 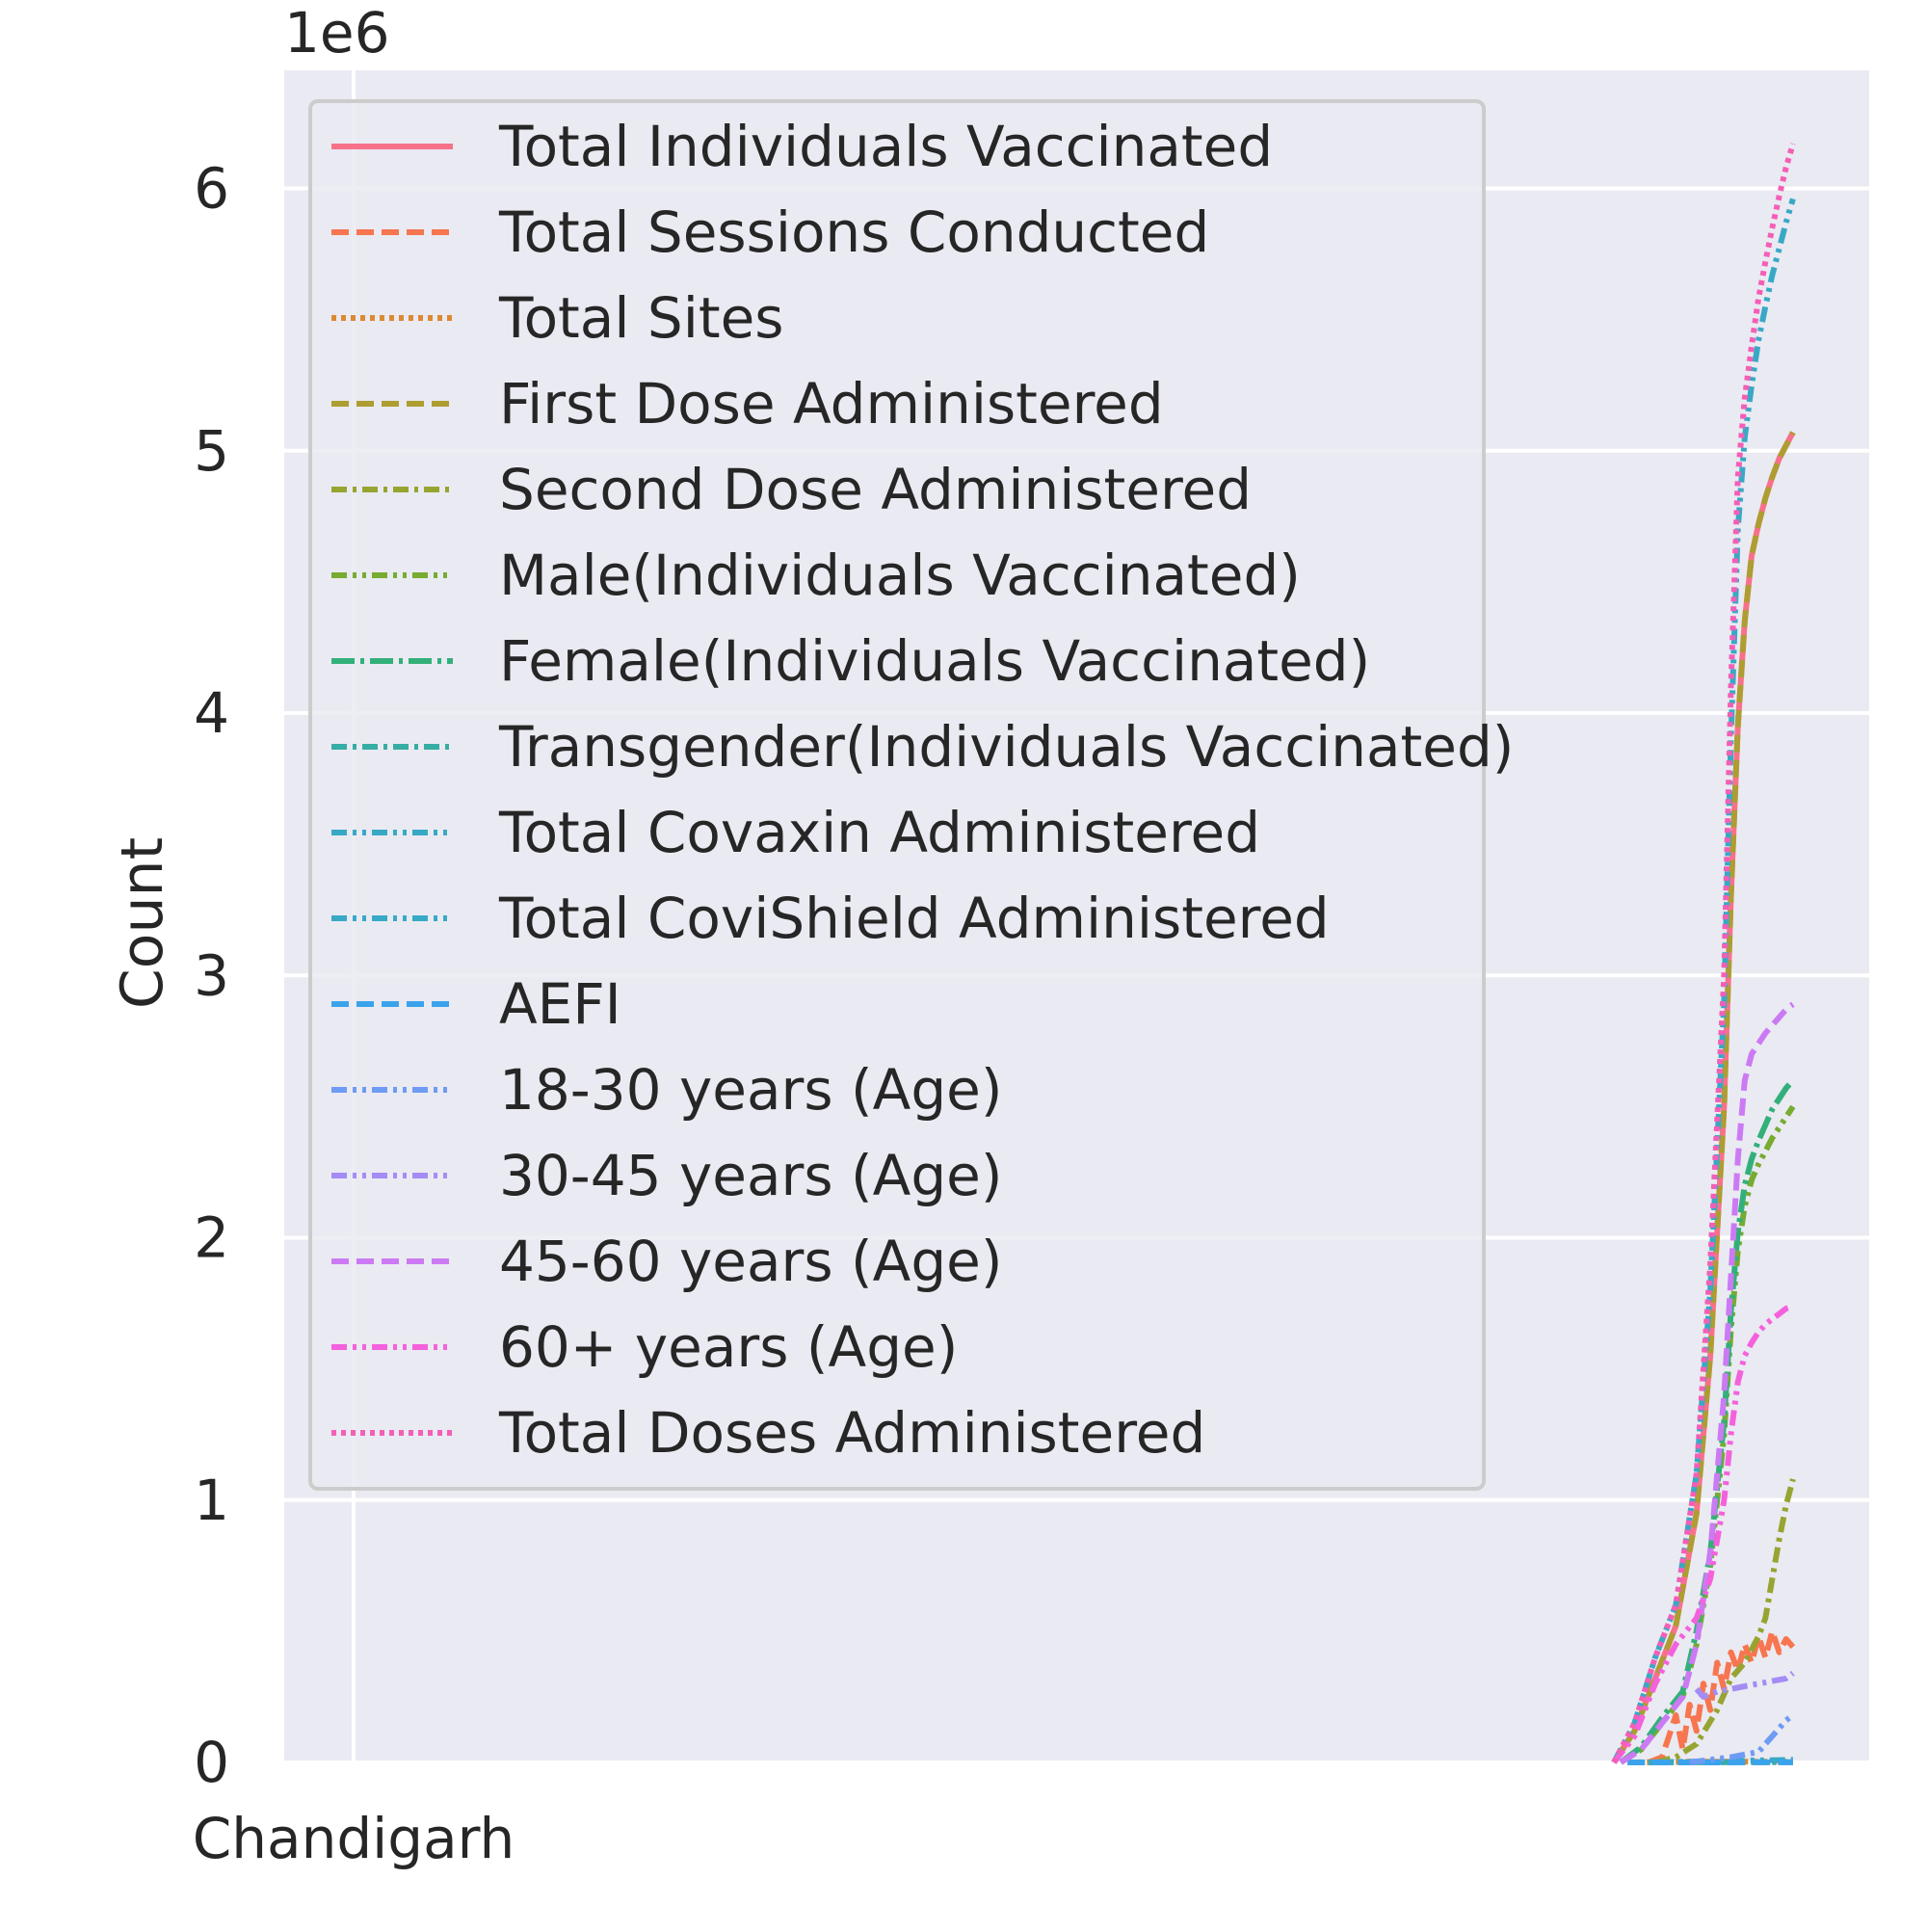 What do you see at coordinates (853, 232) in the screenshot?
I see `legend-label: Total Sessions Conducted` at bounding box center [853, 232].